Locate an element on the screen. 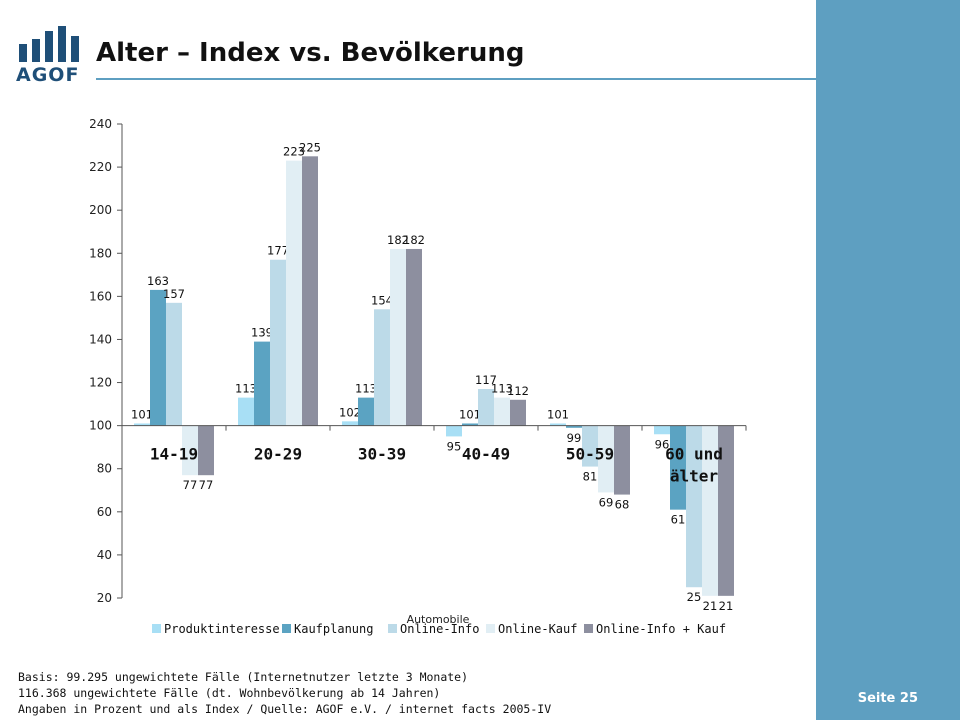 This screenshot has height=720, width=960. category-label: 14-19 is located at coordinates (174, 454).